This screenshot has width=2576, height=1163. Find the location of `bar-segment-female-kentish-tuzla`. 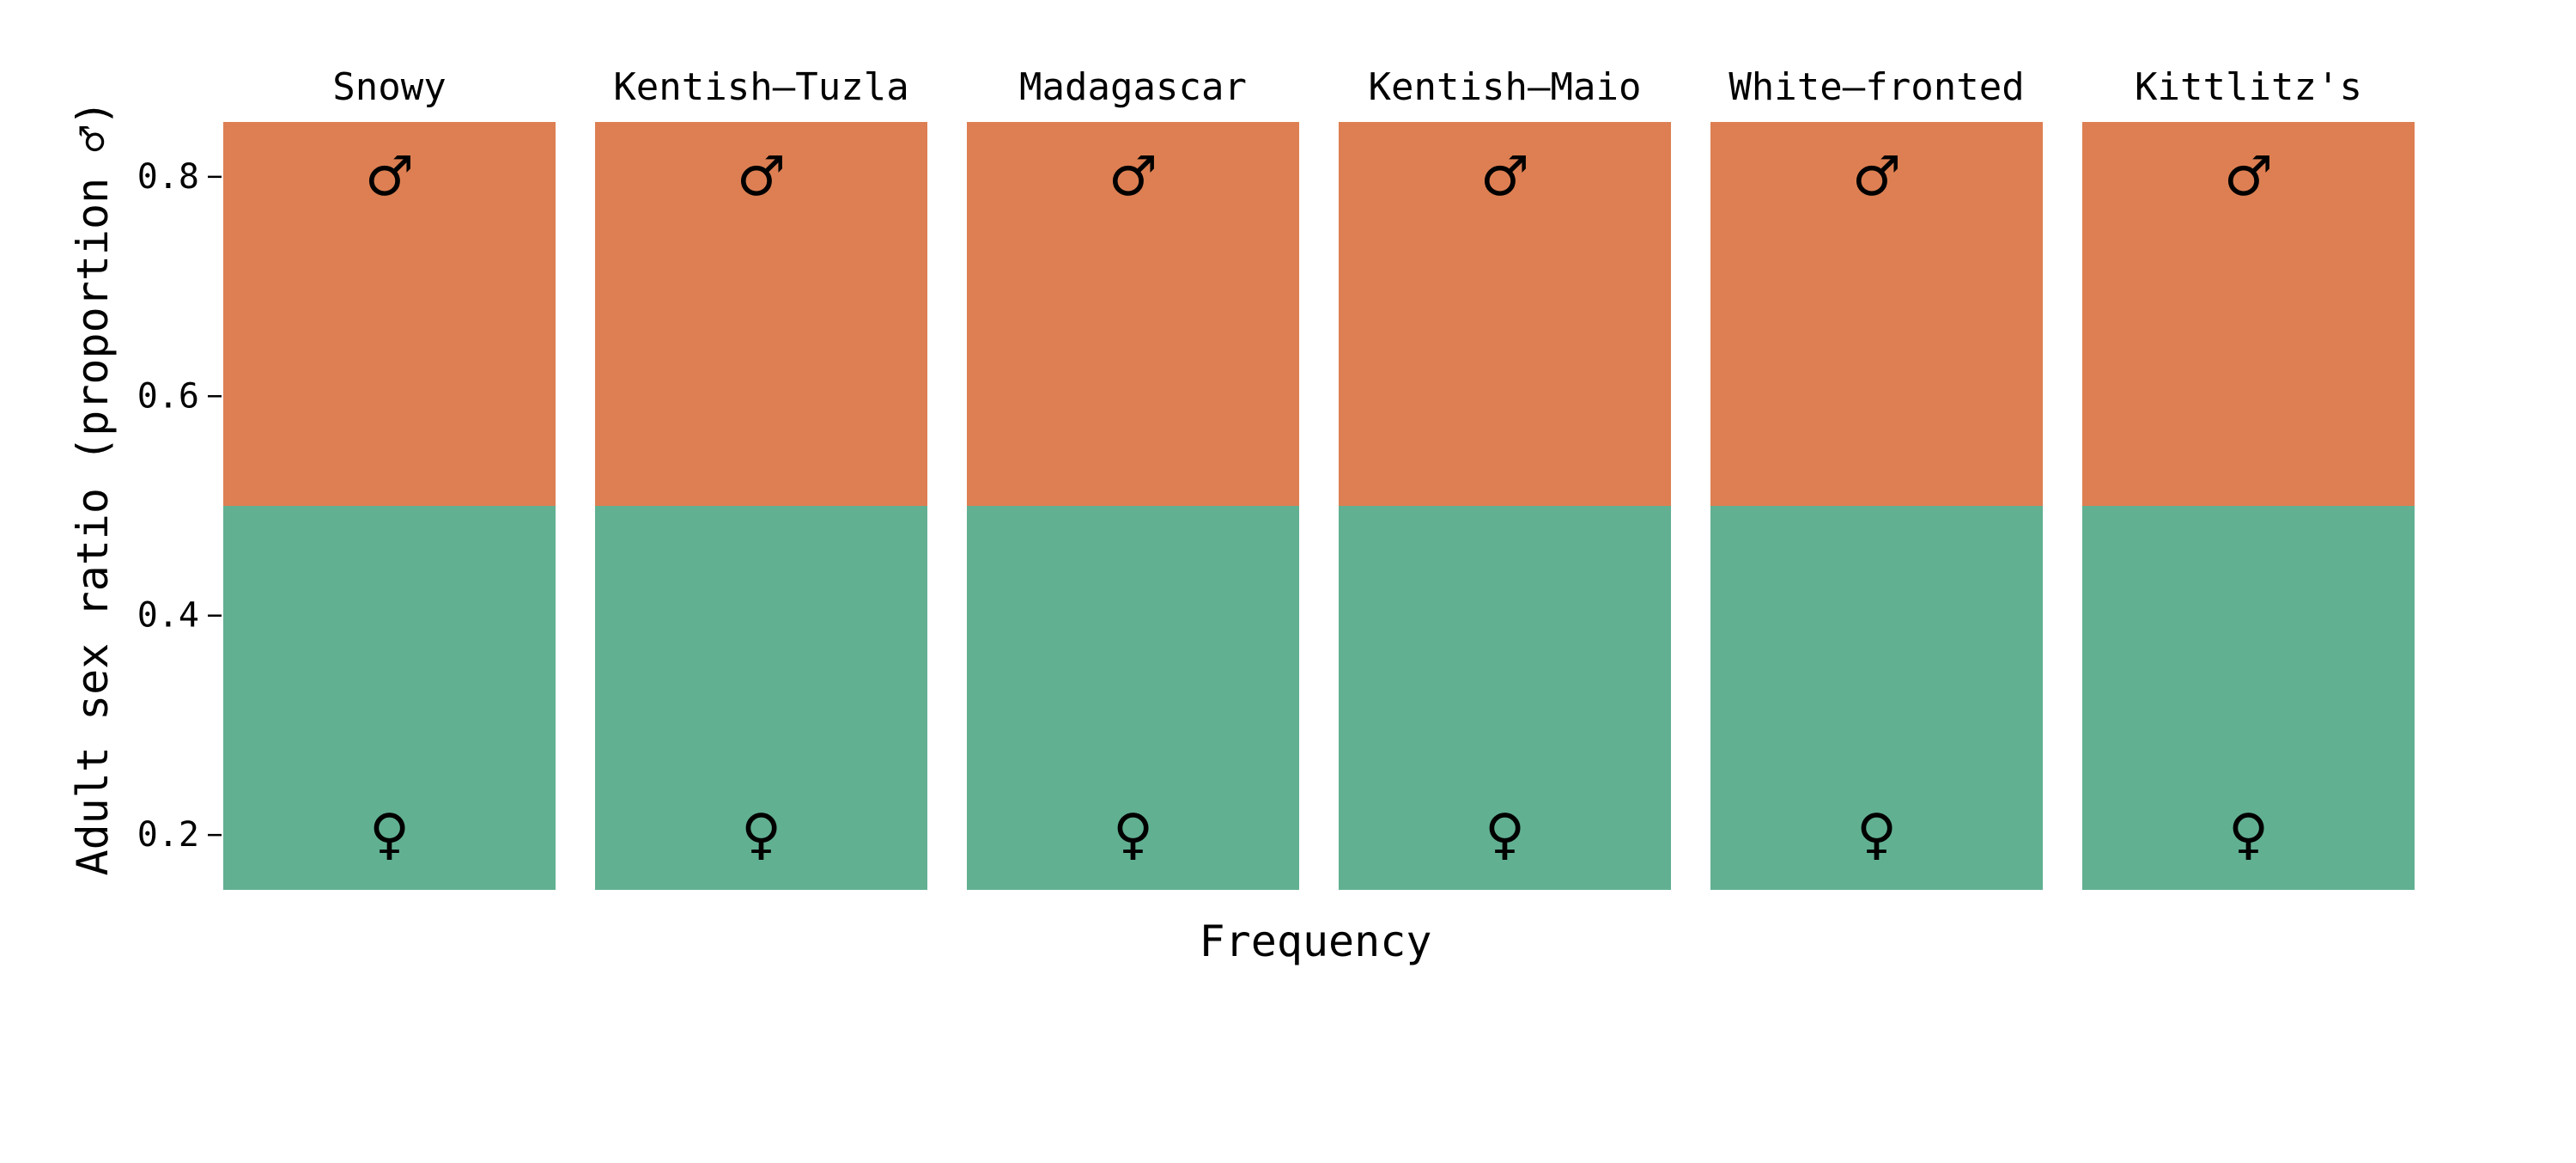

bar-segment-female-kentish-tuzla is located at coordinates (761, 698).